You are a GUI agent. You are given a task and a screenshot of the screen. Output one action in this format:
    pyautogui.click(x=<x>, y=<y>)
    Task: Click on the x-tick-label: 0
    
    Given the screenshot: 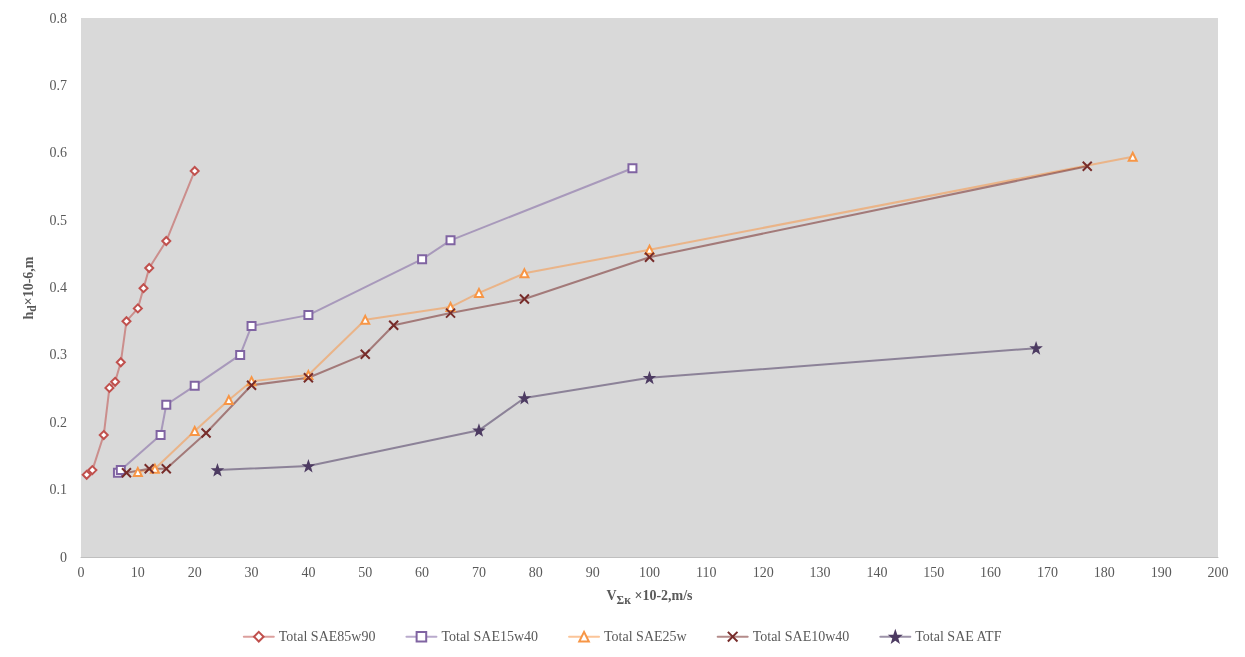 What is the action you would take?
    pyautogui.click(x=81, y=572)
    